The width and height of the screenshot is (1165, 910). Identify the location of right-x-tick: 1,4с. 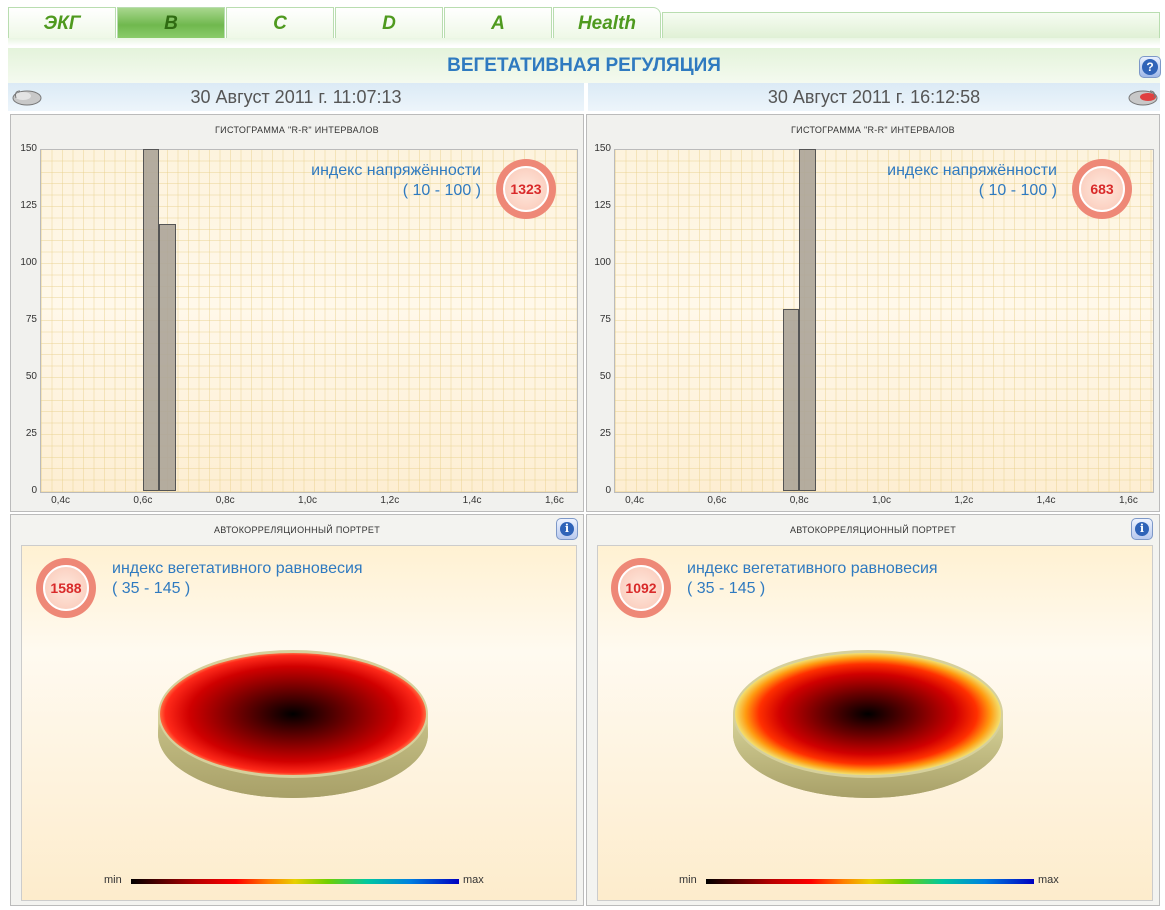
(1046, 500).